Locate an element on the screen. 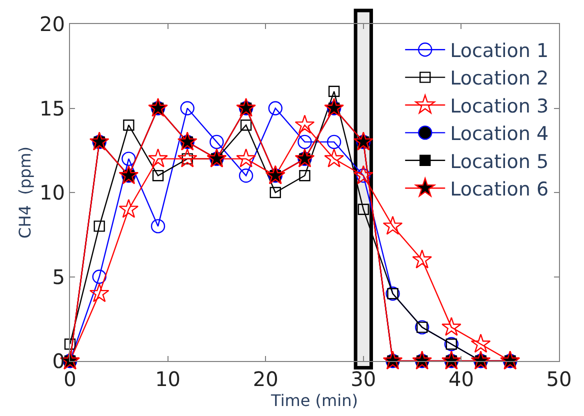  y-tick-label: 15 is located at coordinates (52, 108).